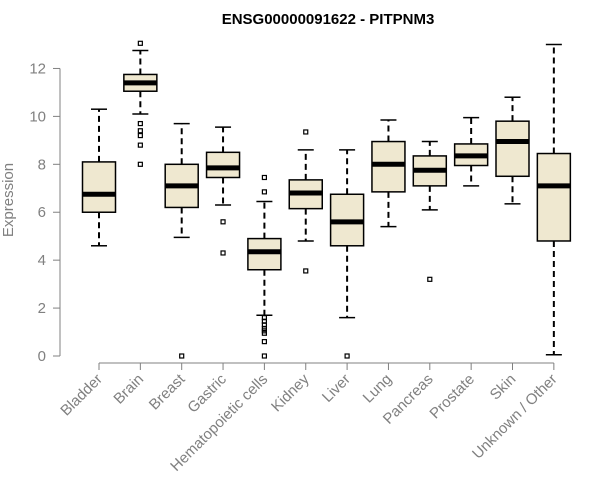 Image resolution: width=600 pixels, height=500 pixels. Describe the element at coordinates (81, 395) in the screenshot. I see `x-tick-label: Bladder` at that location.